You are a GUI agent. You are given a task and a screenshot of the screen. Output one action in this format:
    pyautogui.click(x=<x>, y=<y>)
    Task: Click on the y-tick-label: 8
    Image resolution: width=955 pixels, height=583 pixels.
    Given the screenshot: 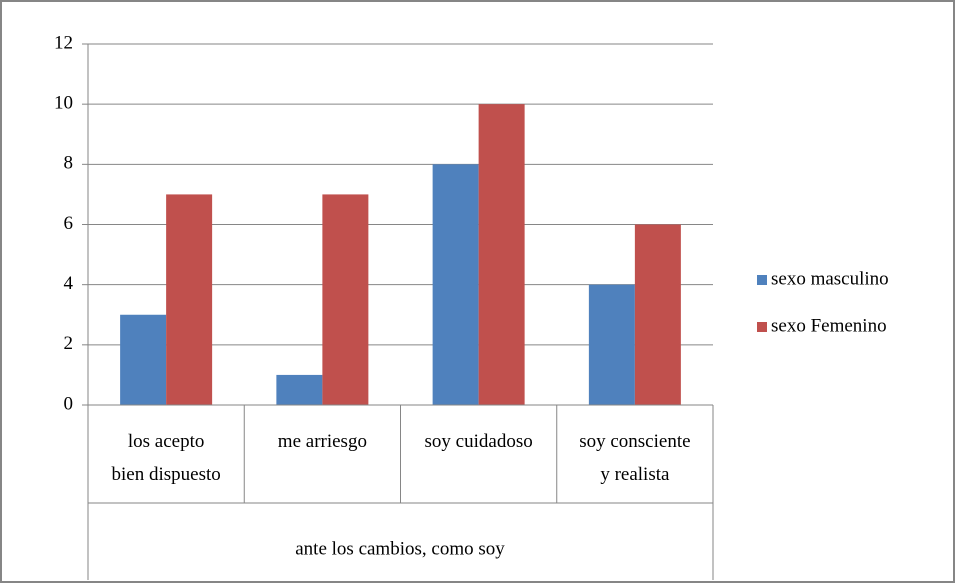 What is the action you would take?
    pyautogui.click(x=69, y=163)
    